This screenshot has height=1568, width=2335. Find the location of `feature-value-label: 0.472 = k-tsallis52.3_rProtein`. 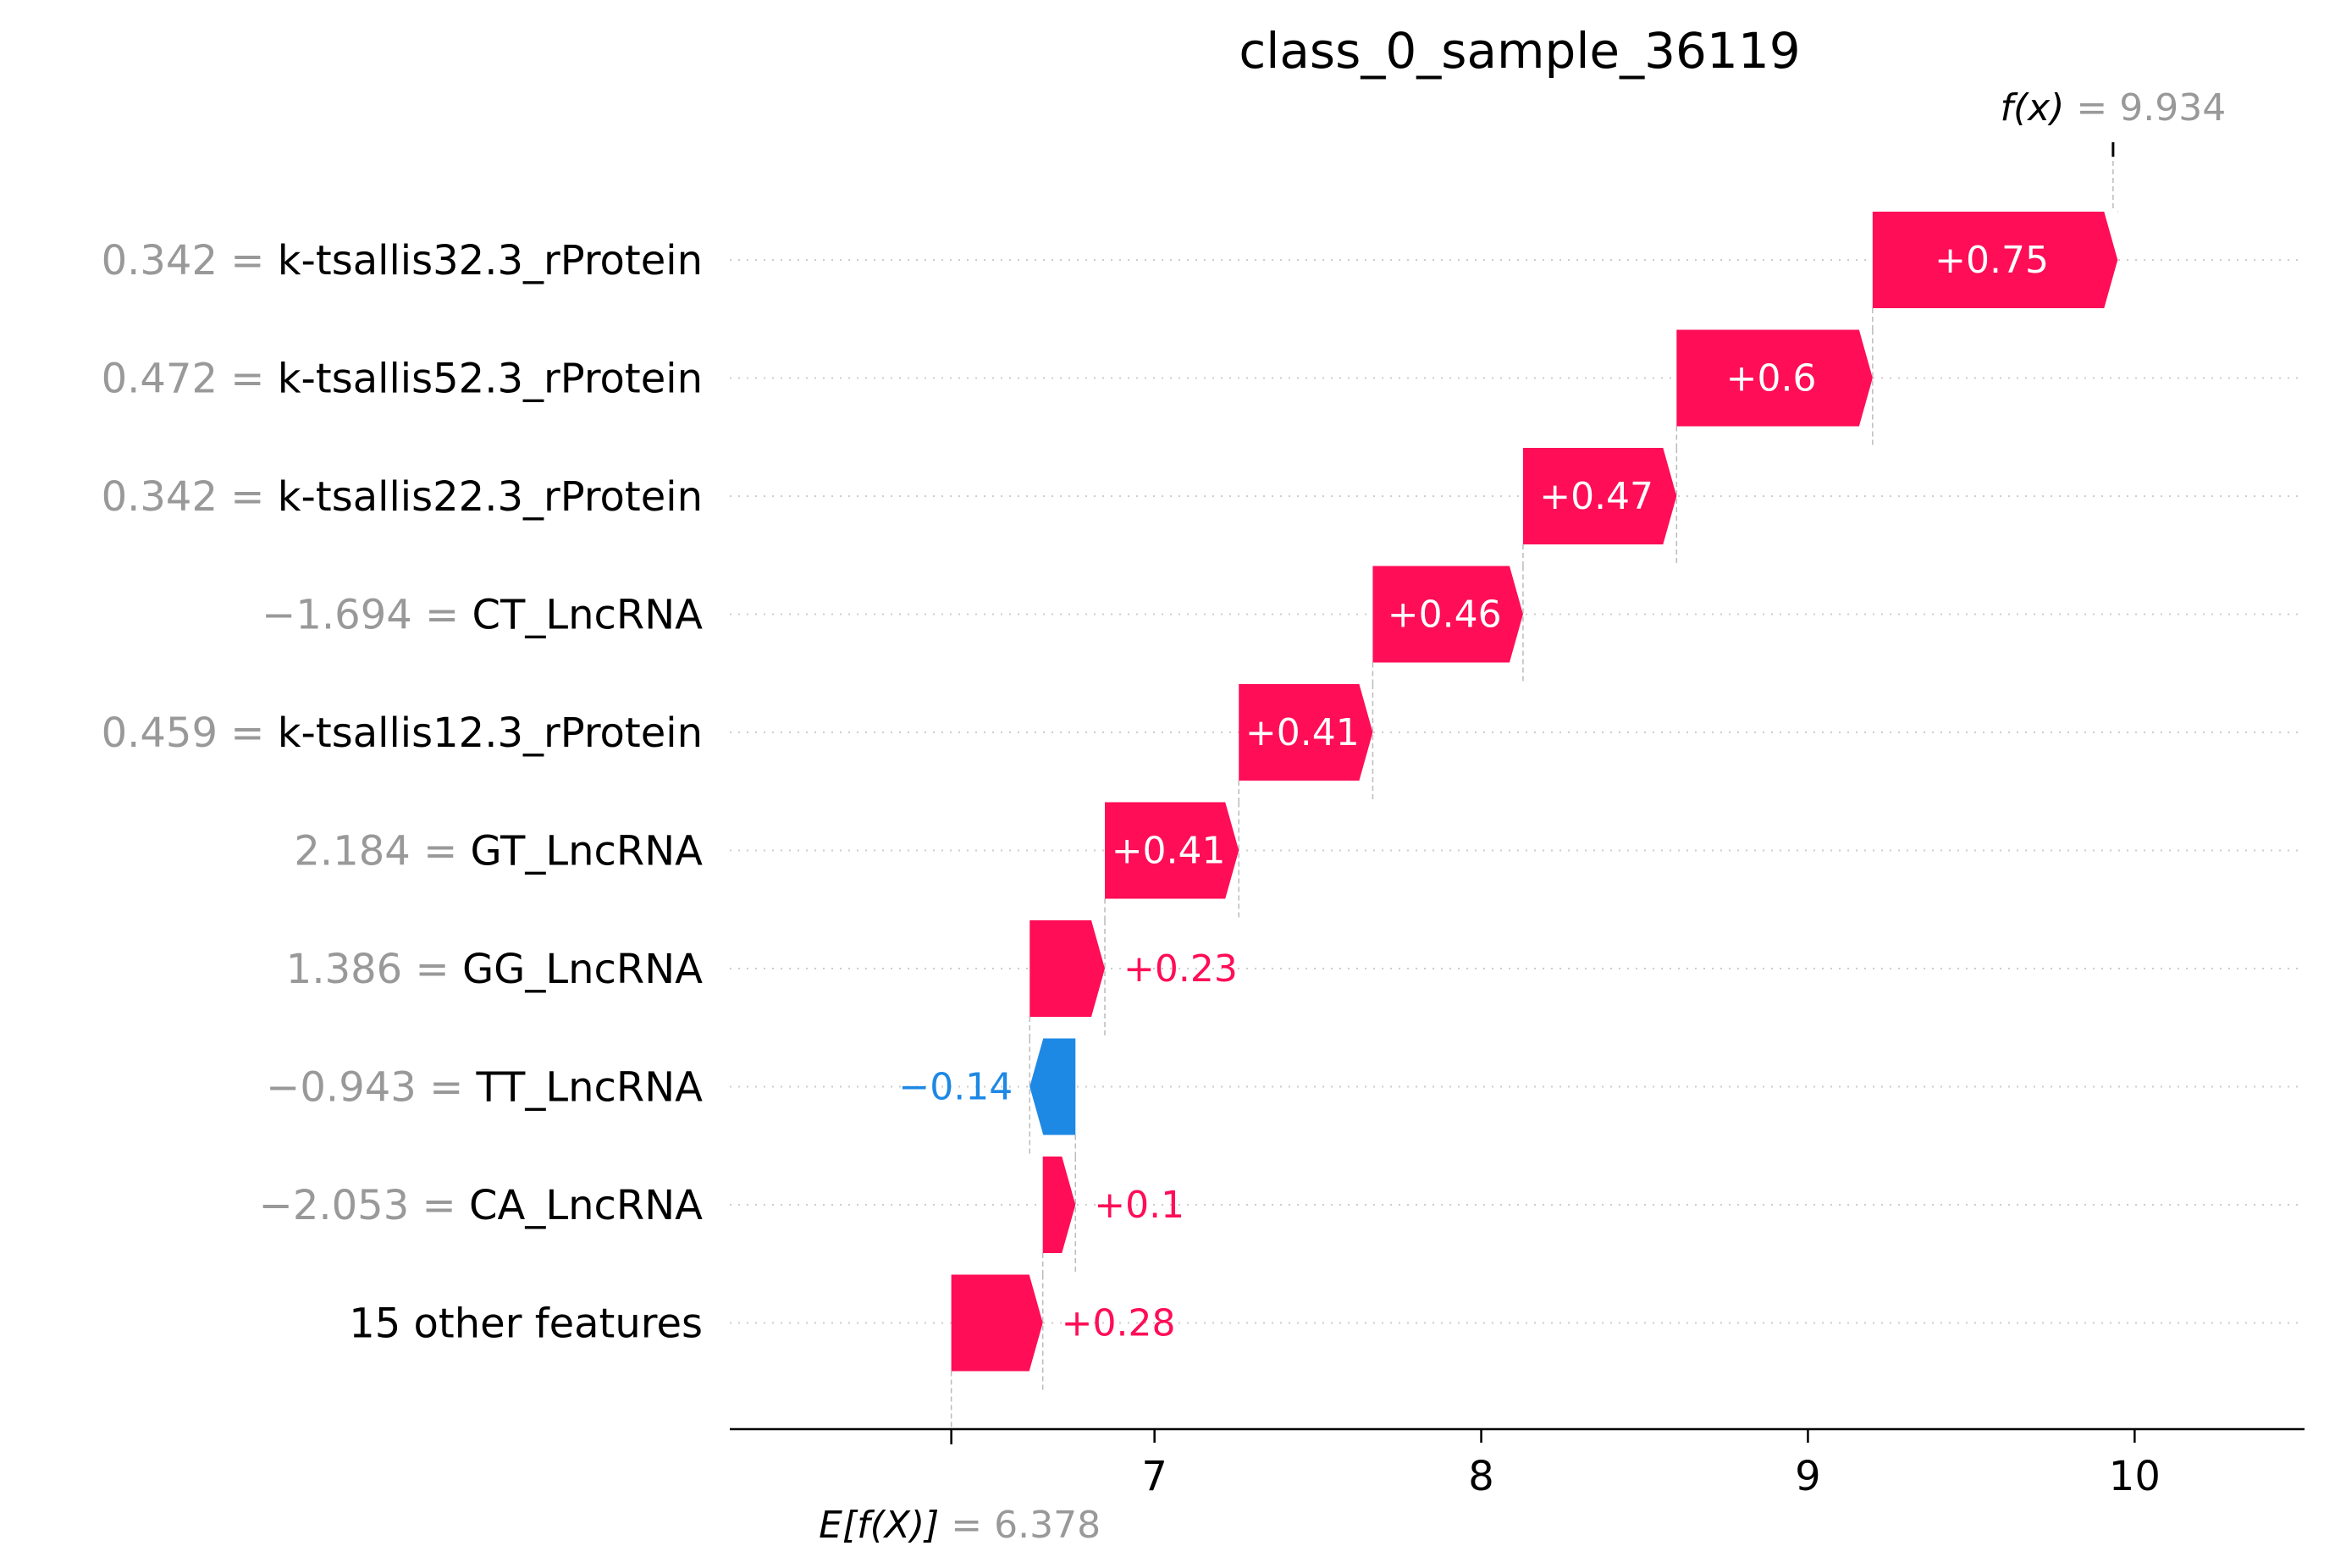

feature-value-label: 0.472 = k-tsallis52.3_rProtein is located at coordinates (402, 379).